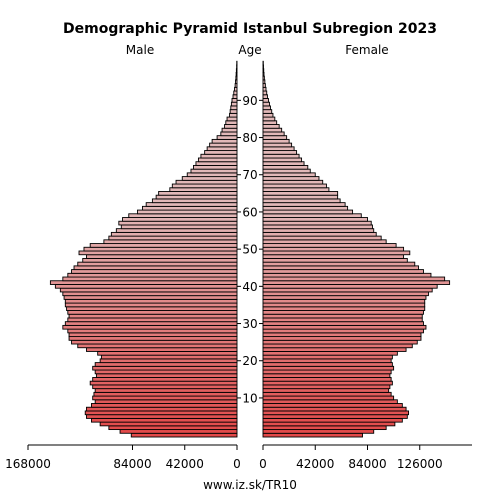 The width and height of the screenshot is (500, 500). Describe the element at coordinates (315, 464) in the screenshot. I see `female-x-tick-label-42000: 42000` at that location.